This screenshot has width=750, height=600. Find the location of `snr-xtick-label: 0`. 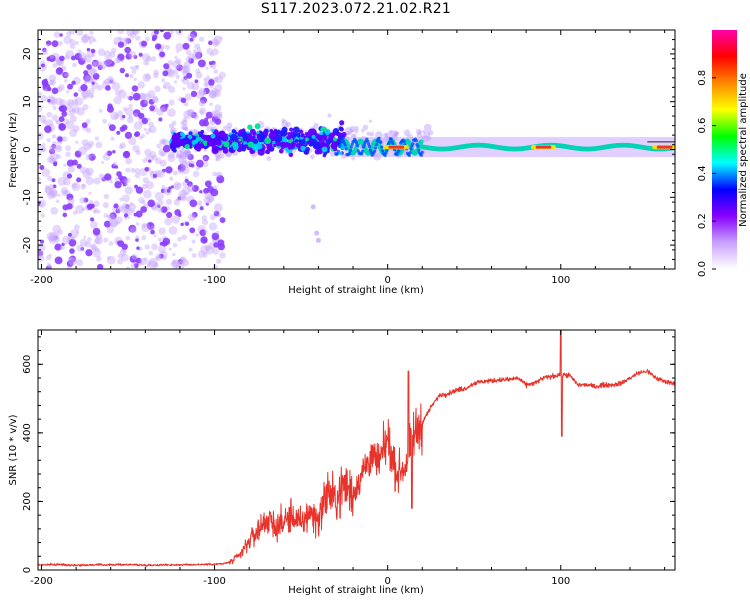

snr-xtick-label: 0 is located at coordinates (387, 581).